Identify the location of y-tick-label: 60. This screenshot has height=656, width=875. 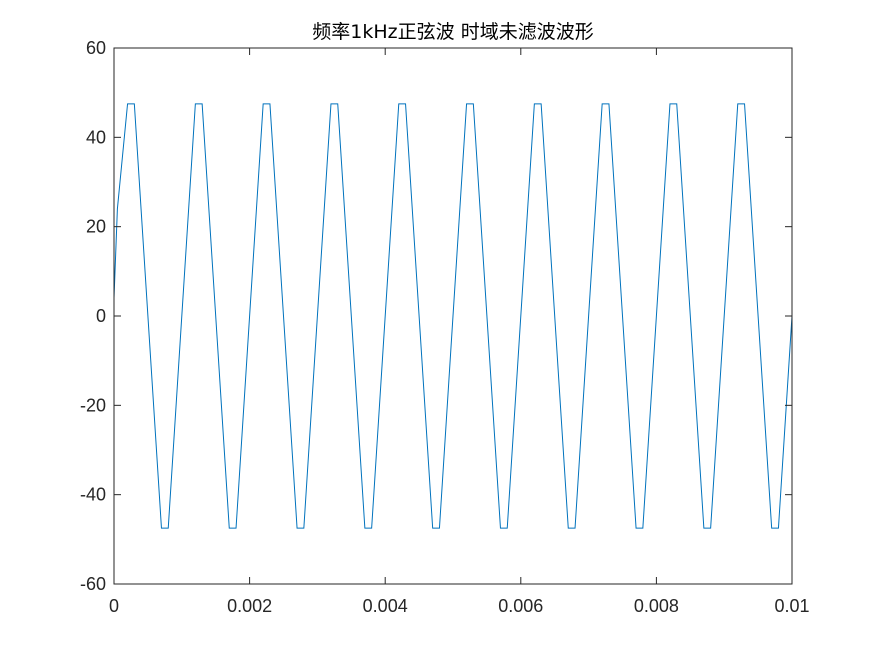
(96, 48).